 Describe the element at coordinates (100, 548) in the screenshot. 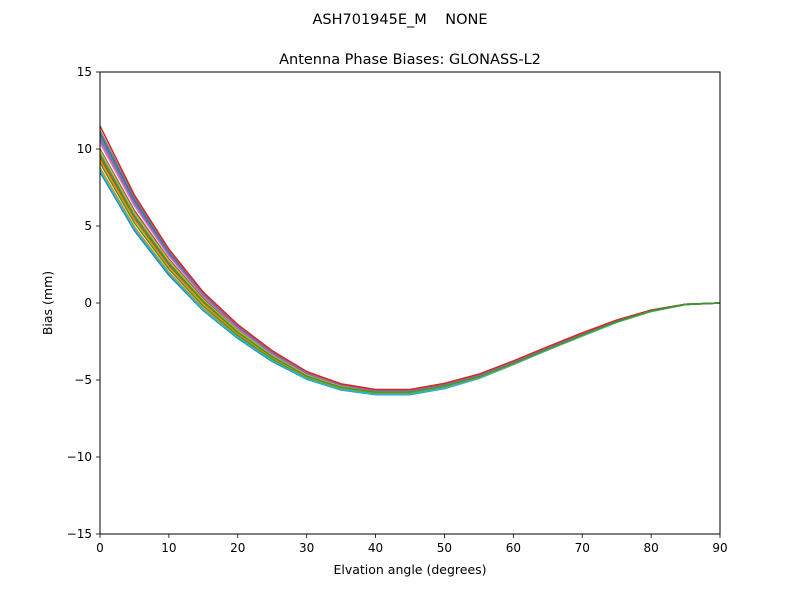

I see `x-tick-label: 0` at that location.